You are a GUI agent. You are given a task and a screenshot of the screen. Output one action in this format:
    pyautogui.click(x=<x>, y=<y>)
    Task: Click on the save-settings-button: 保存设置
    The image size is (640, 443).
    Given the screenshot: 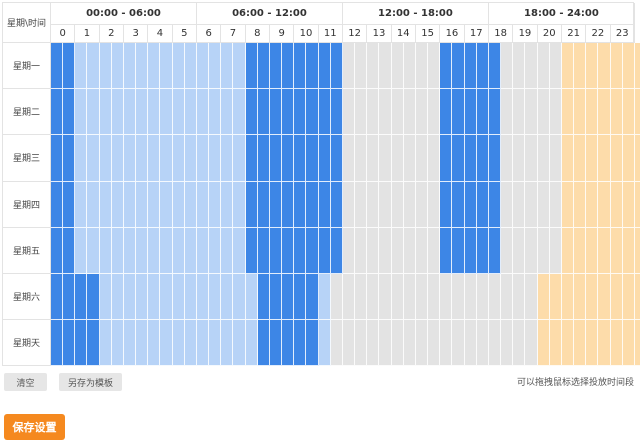 What is the action you would take?
    pyautogui.click(x=34, y=427)
    